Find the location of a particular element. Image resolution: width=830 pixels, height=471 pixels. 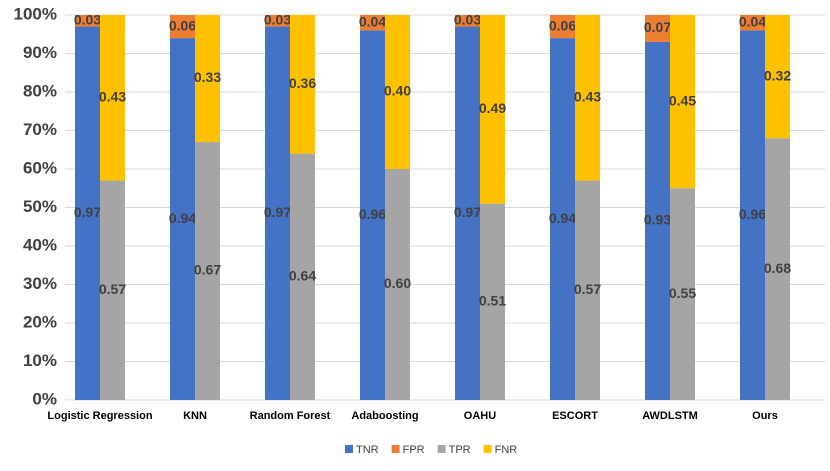

data-label: 0.07 is located at coordinates (657, 27).